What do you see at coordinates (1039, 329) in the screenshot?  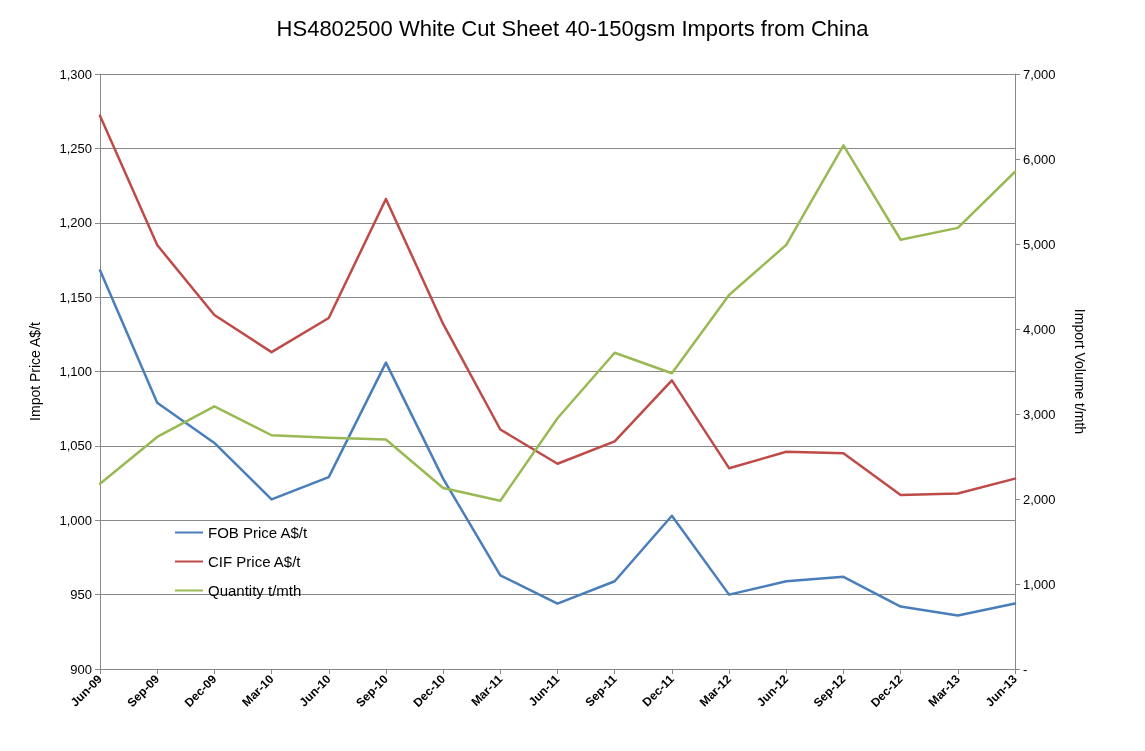 I see `y2-tick-label: 4,000` at bounding box center [1039, 329].